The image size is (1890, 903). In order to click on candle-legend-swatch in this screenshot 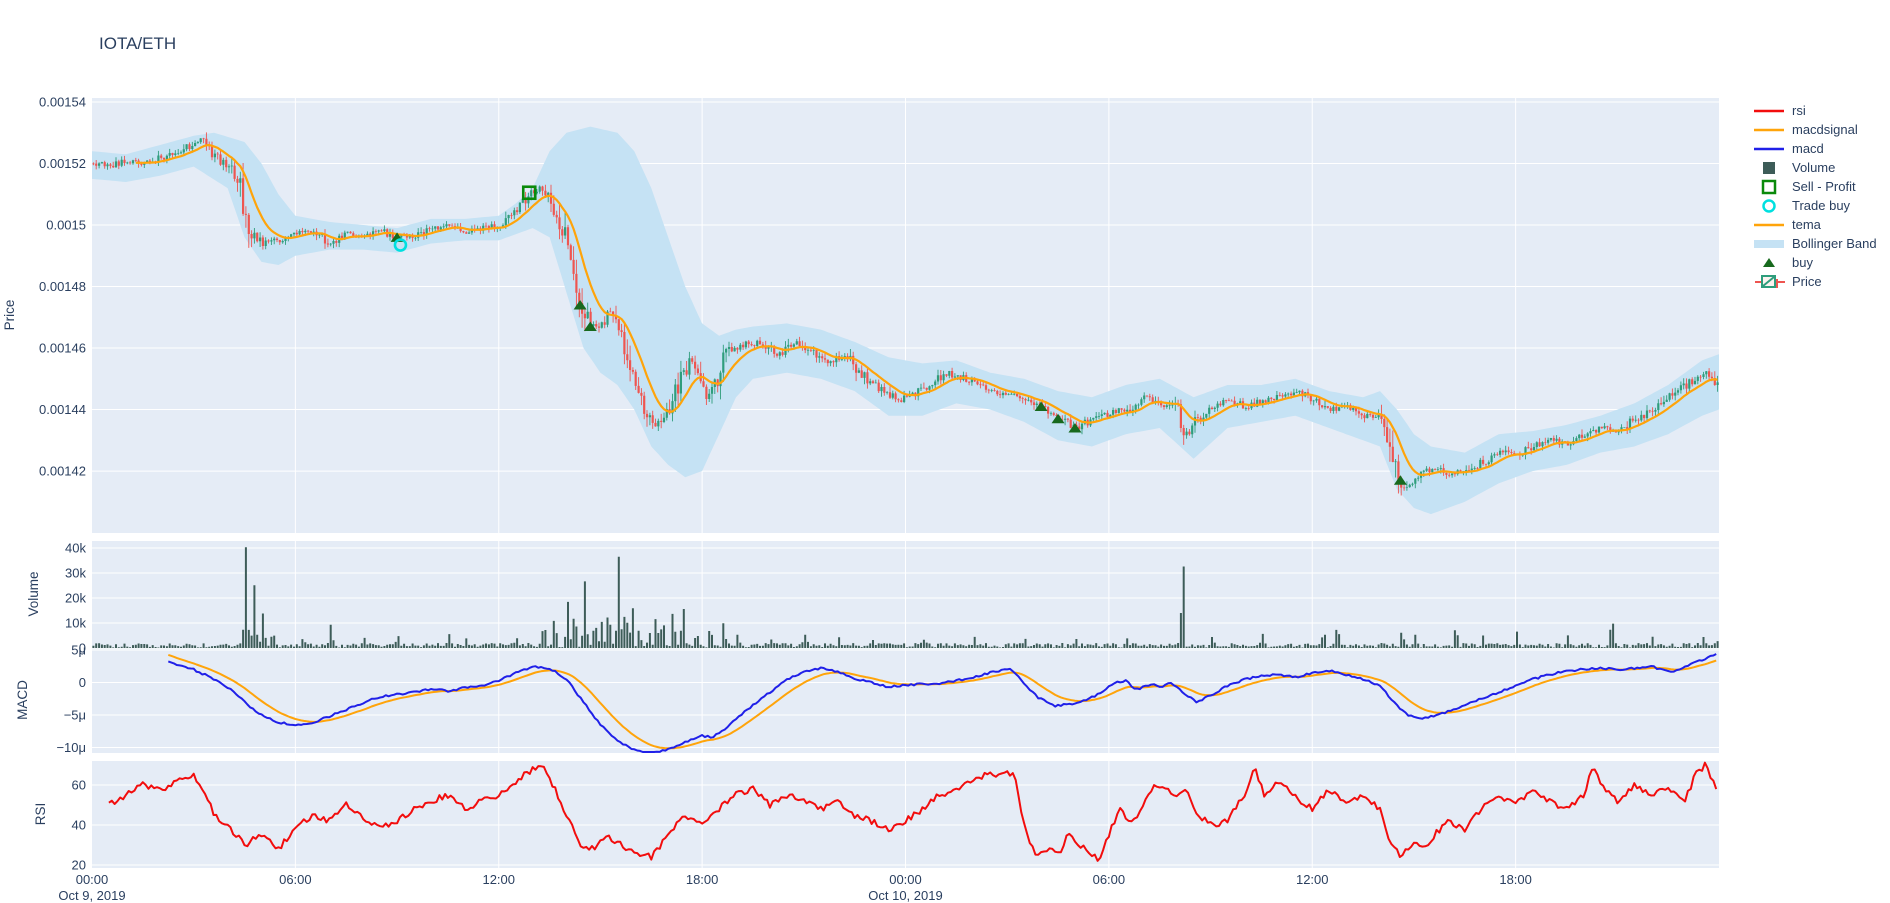, I will do `click(1770, 281)`.